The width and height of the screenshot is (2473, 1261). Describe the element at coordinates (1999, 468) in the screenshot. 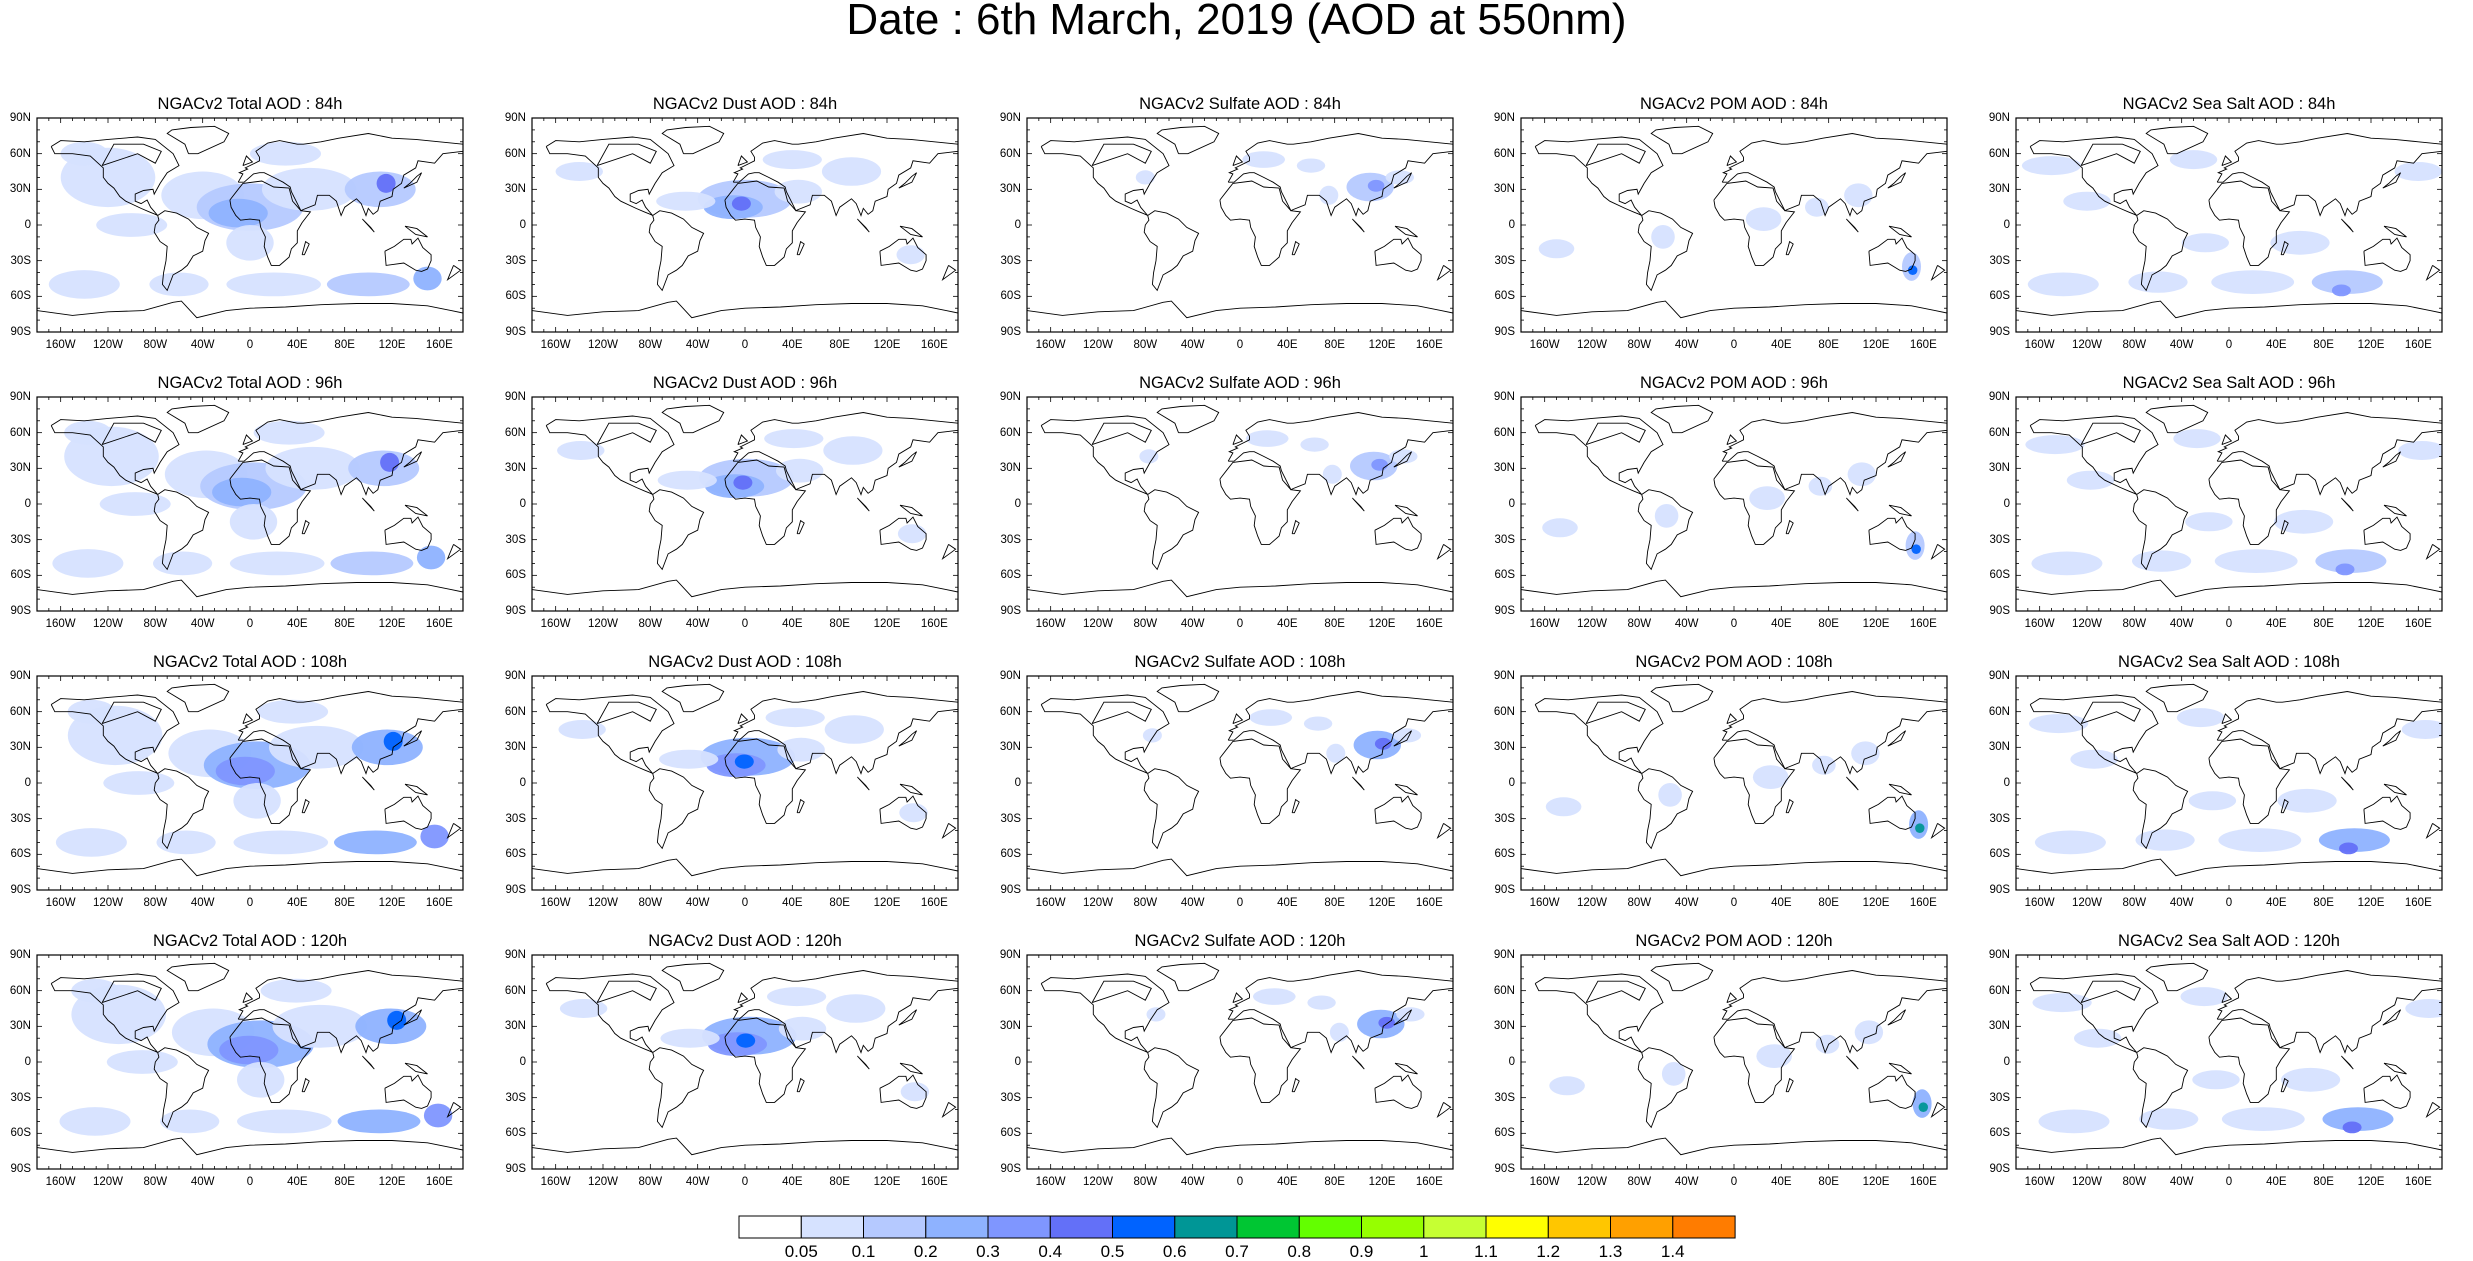

I see `latitude-label: 30N` at that location.